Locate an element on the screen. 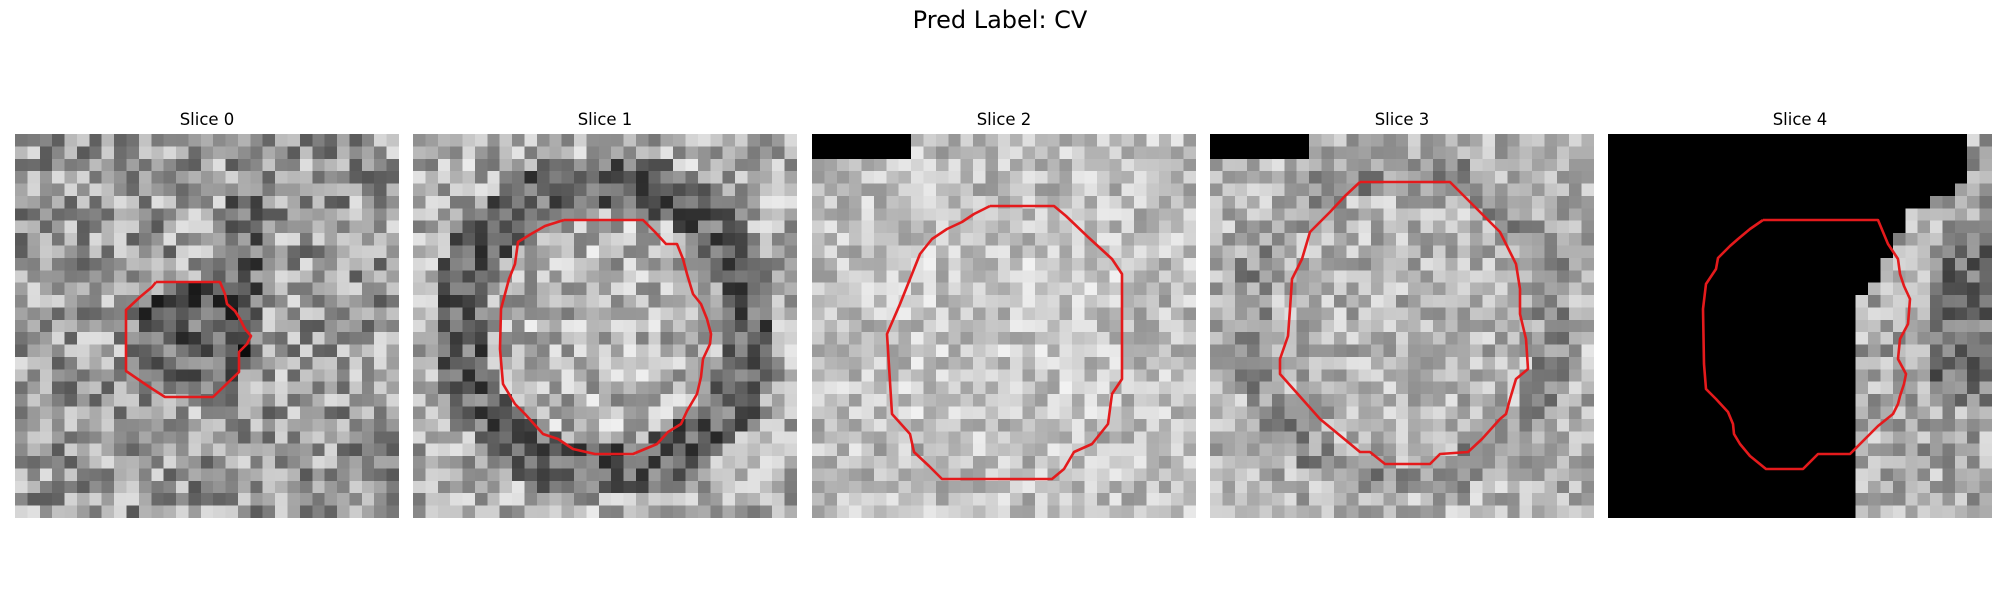 The image size is (2000, 600). slice-panel-2: Slice 2 is located at coordinates (1004, 313).